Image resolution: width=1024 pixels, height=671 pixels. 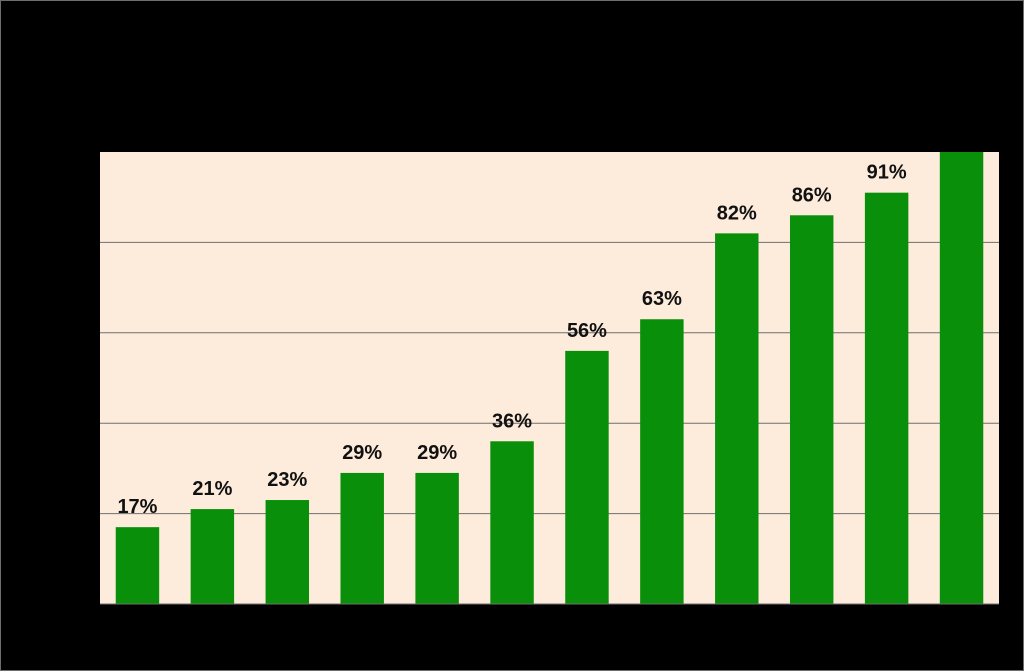 I want to click on data-label-7: 56%, so click(x=587, y=331).